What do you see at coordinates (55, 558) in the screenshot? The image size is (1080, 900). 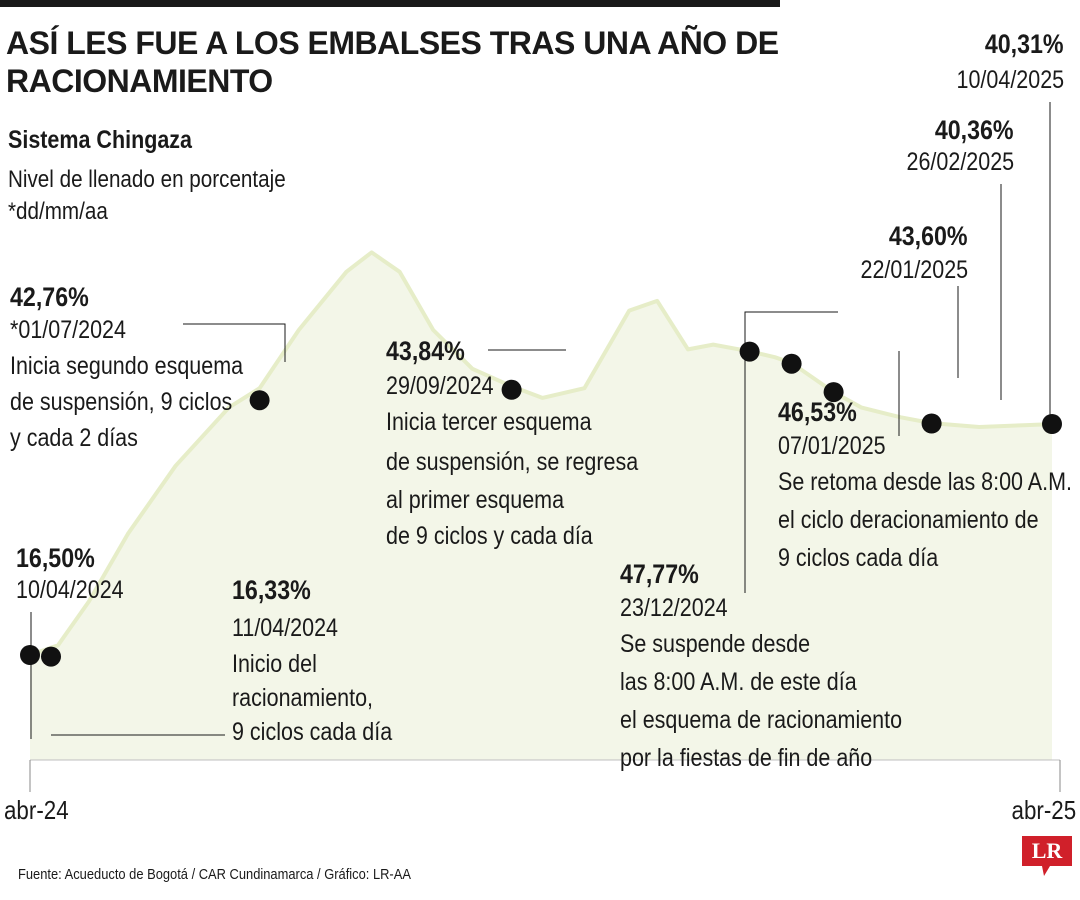 I see `annotation-value: 16,50%` at bounding box center [55, 558].